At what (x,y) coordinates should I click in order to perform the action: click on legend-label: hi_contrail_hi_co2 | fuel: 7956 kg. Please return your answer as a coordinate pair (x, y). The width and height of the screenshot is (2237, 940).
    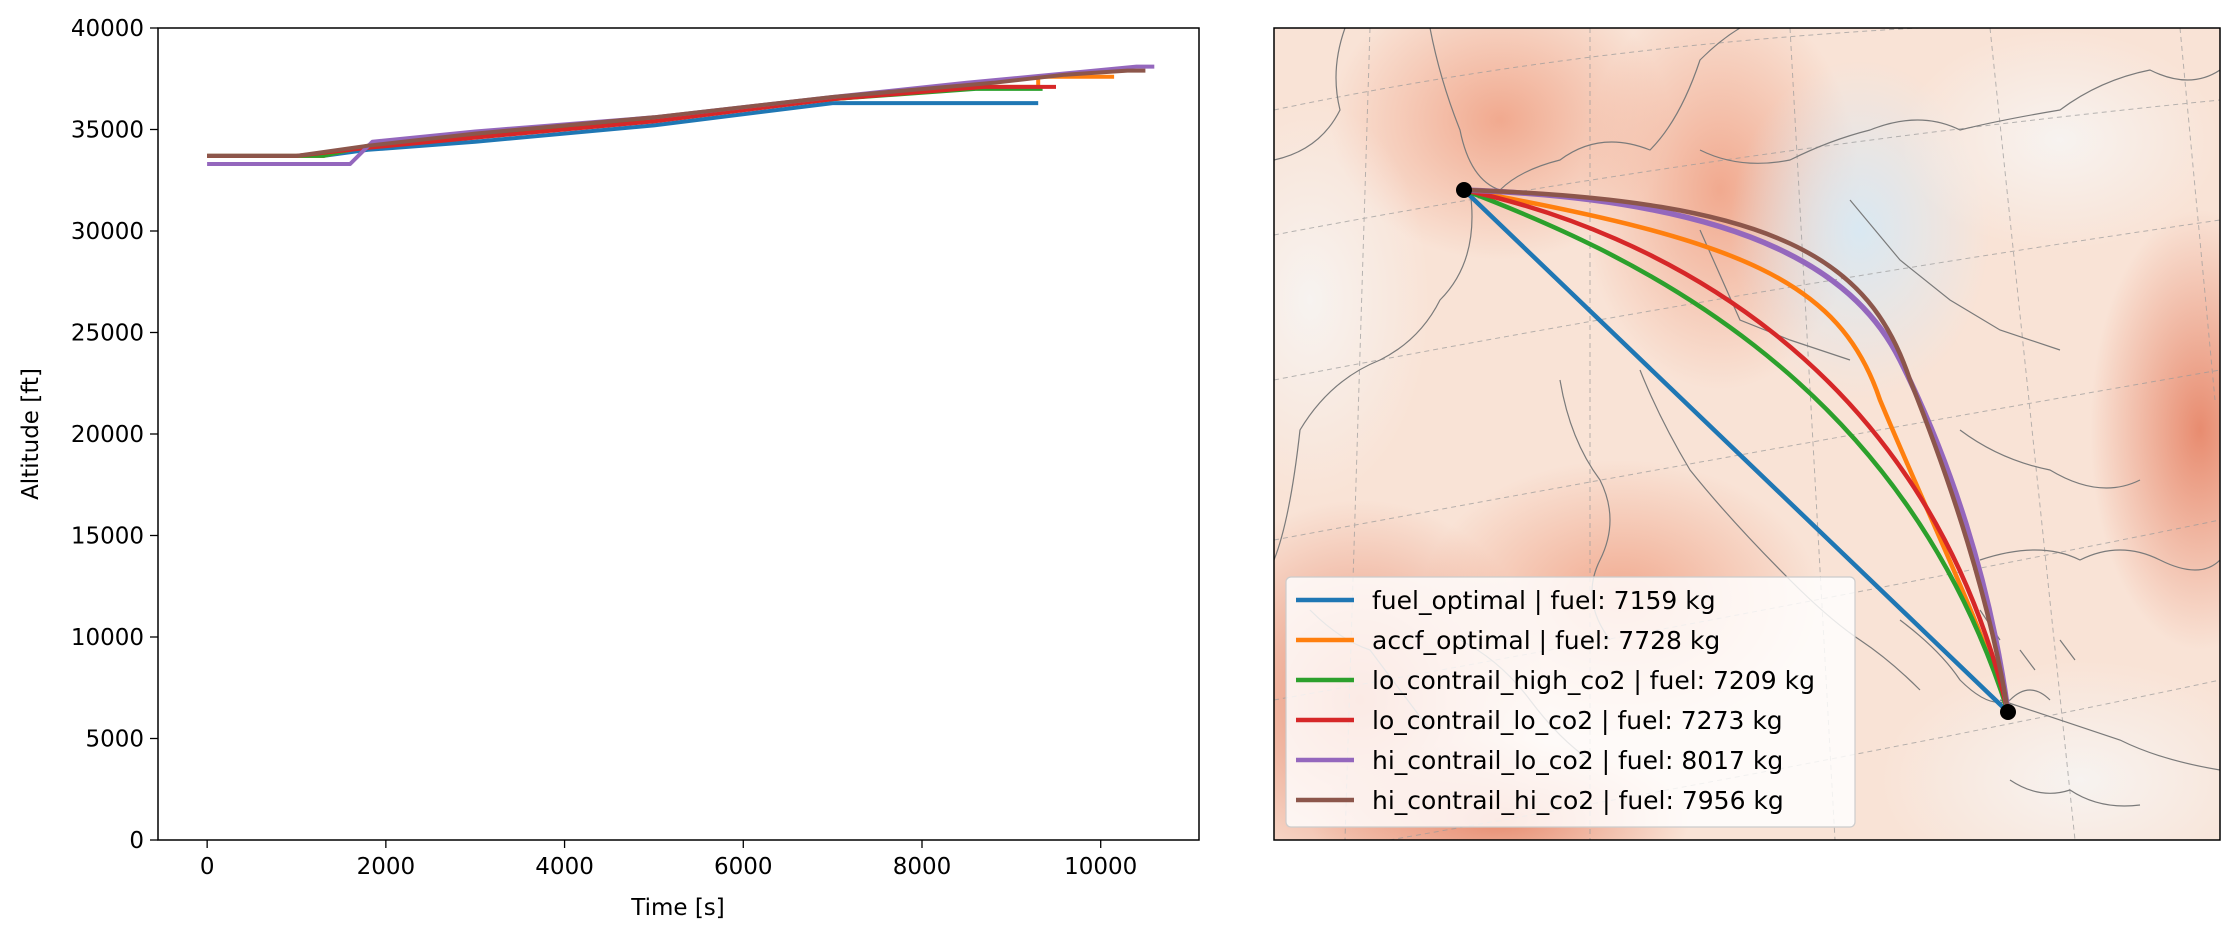
    Looking at the image, I should click on (1578, 800).